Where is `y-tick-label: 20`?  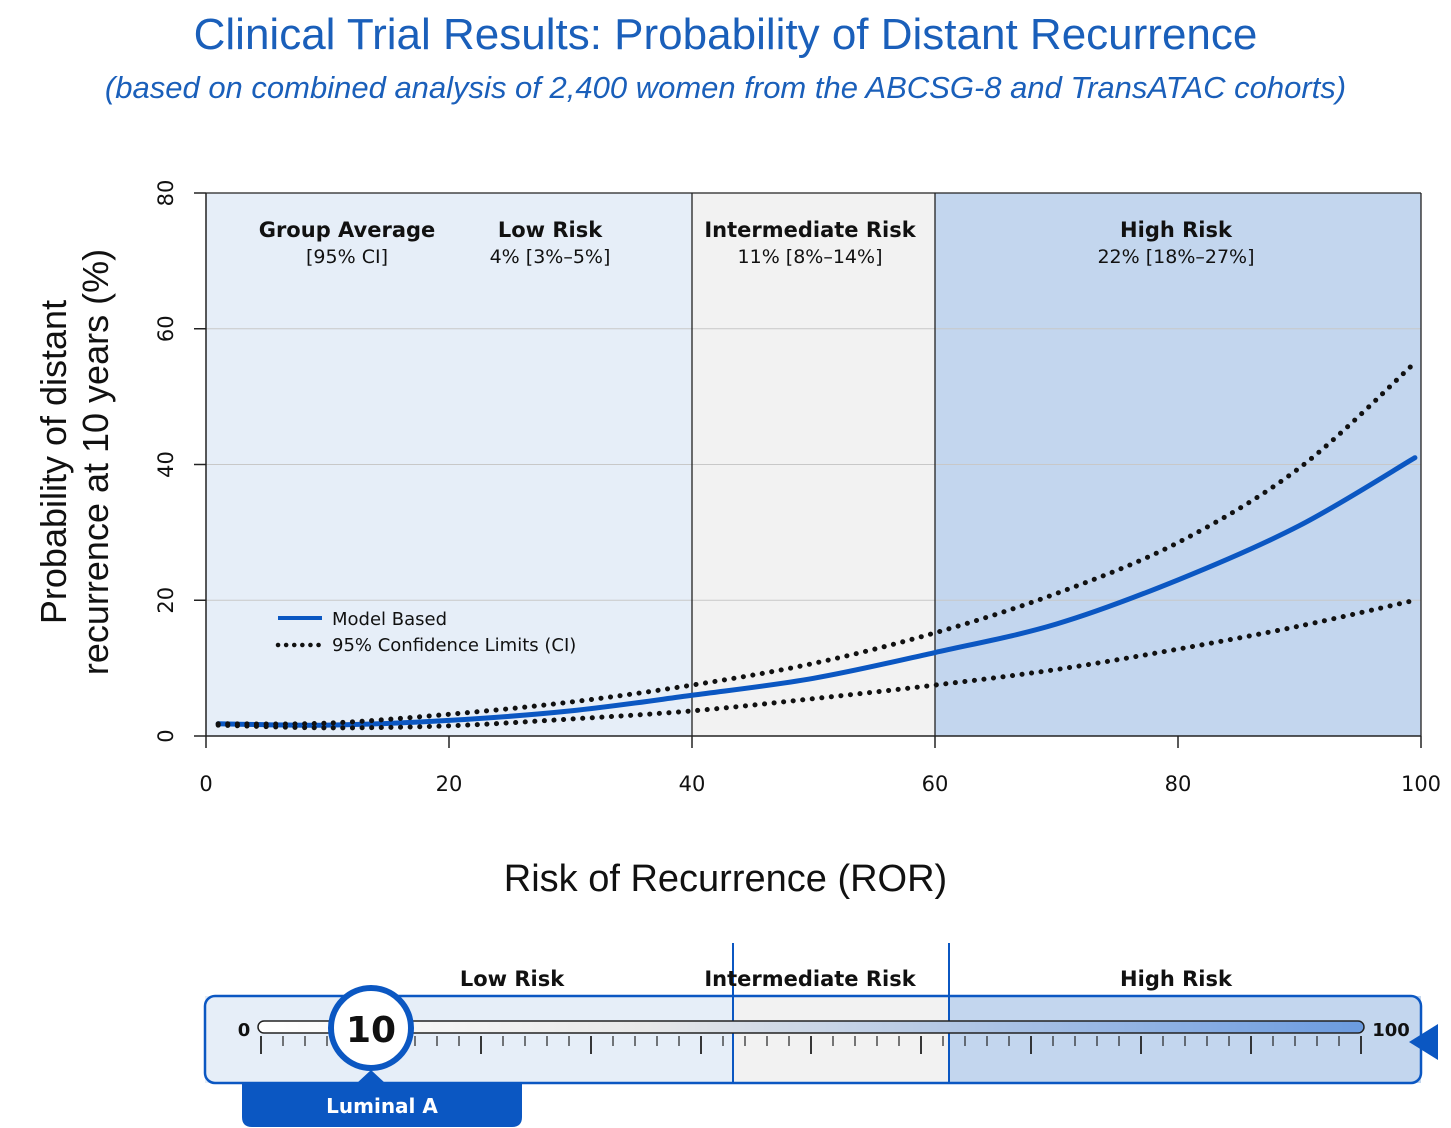 y-tick-label: 20 is located at coordinates (166, 600).